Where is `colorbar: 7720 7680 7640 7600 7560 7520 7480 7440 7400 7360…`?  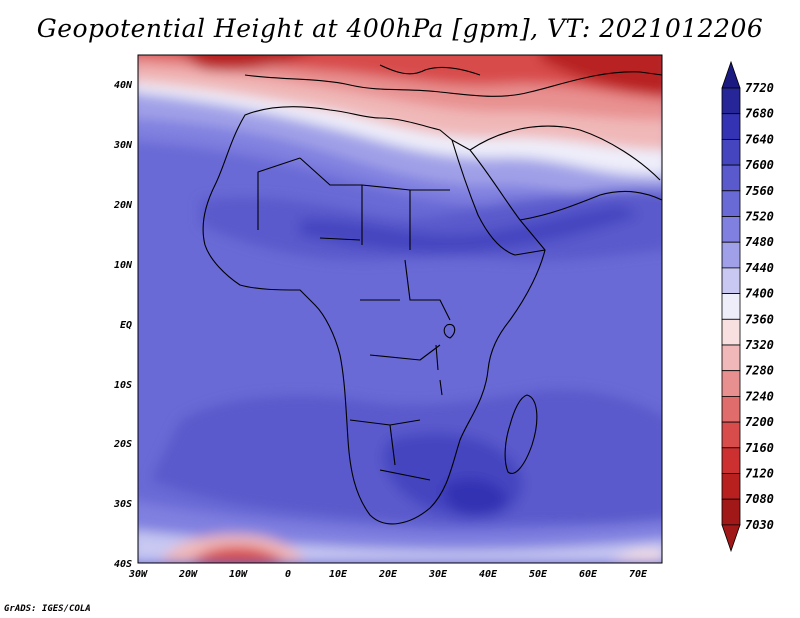
colorbar: 7720 7680 7640 7600 7560 7520 7480 7440 7400 7360… is located at coordinates (747, 306).